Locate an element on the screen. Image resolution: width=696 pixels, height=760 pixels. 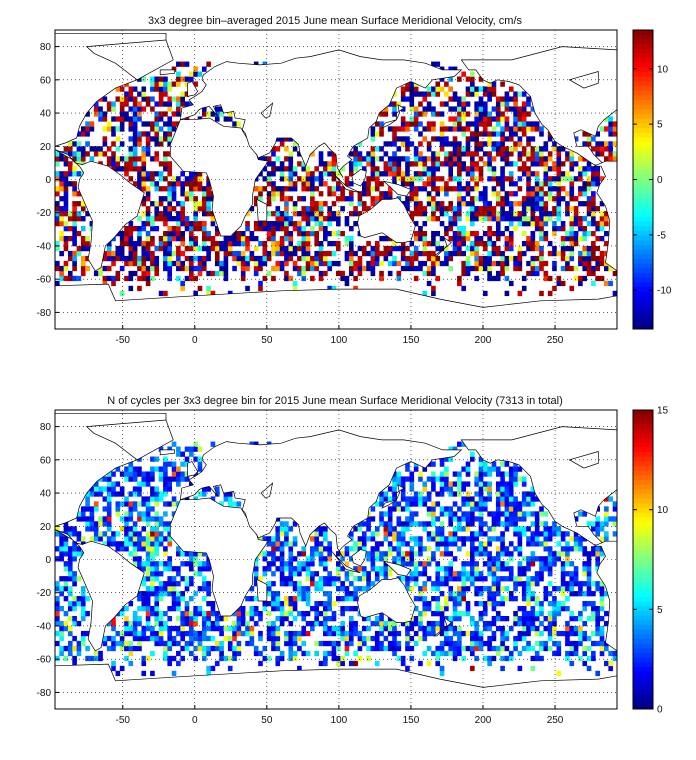
y-tick-label: -80 is located at coordinates (44, 693).